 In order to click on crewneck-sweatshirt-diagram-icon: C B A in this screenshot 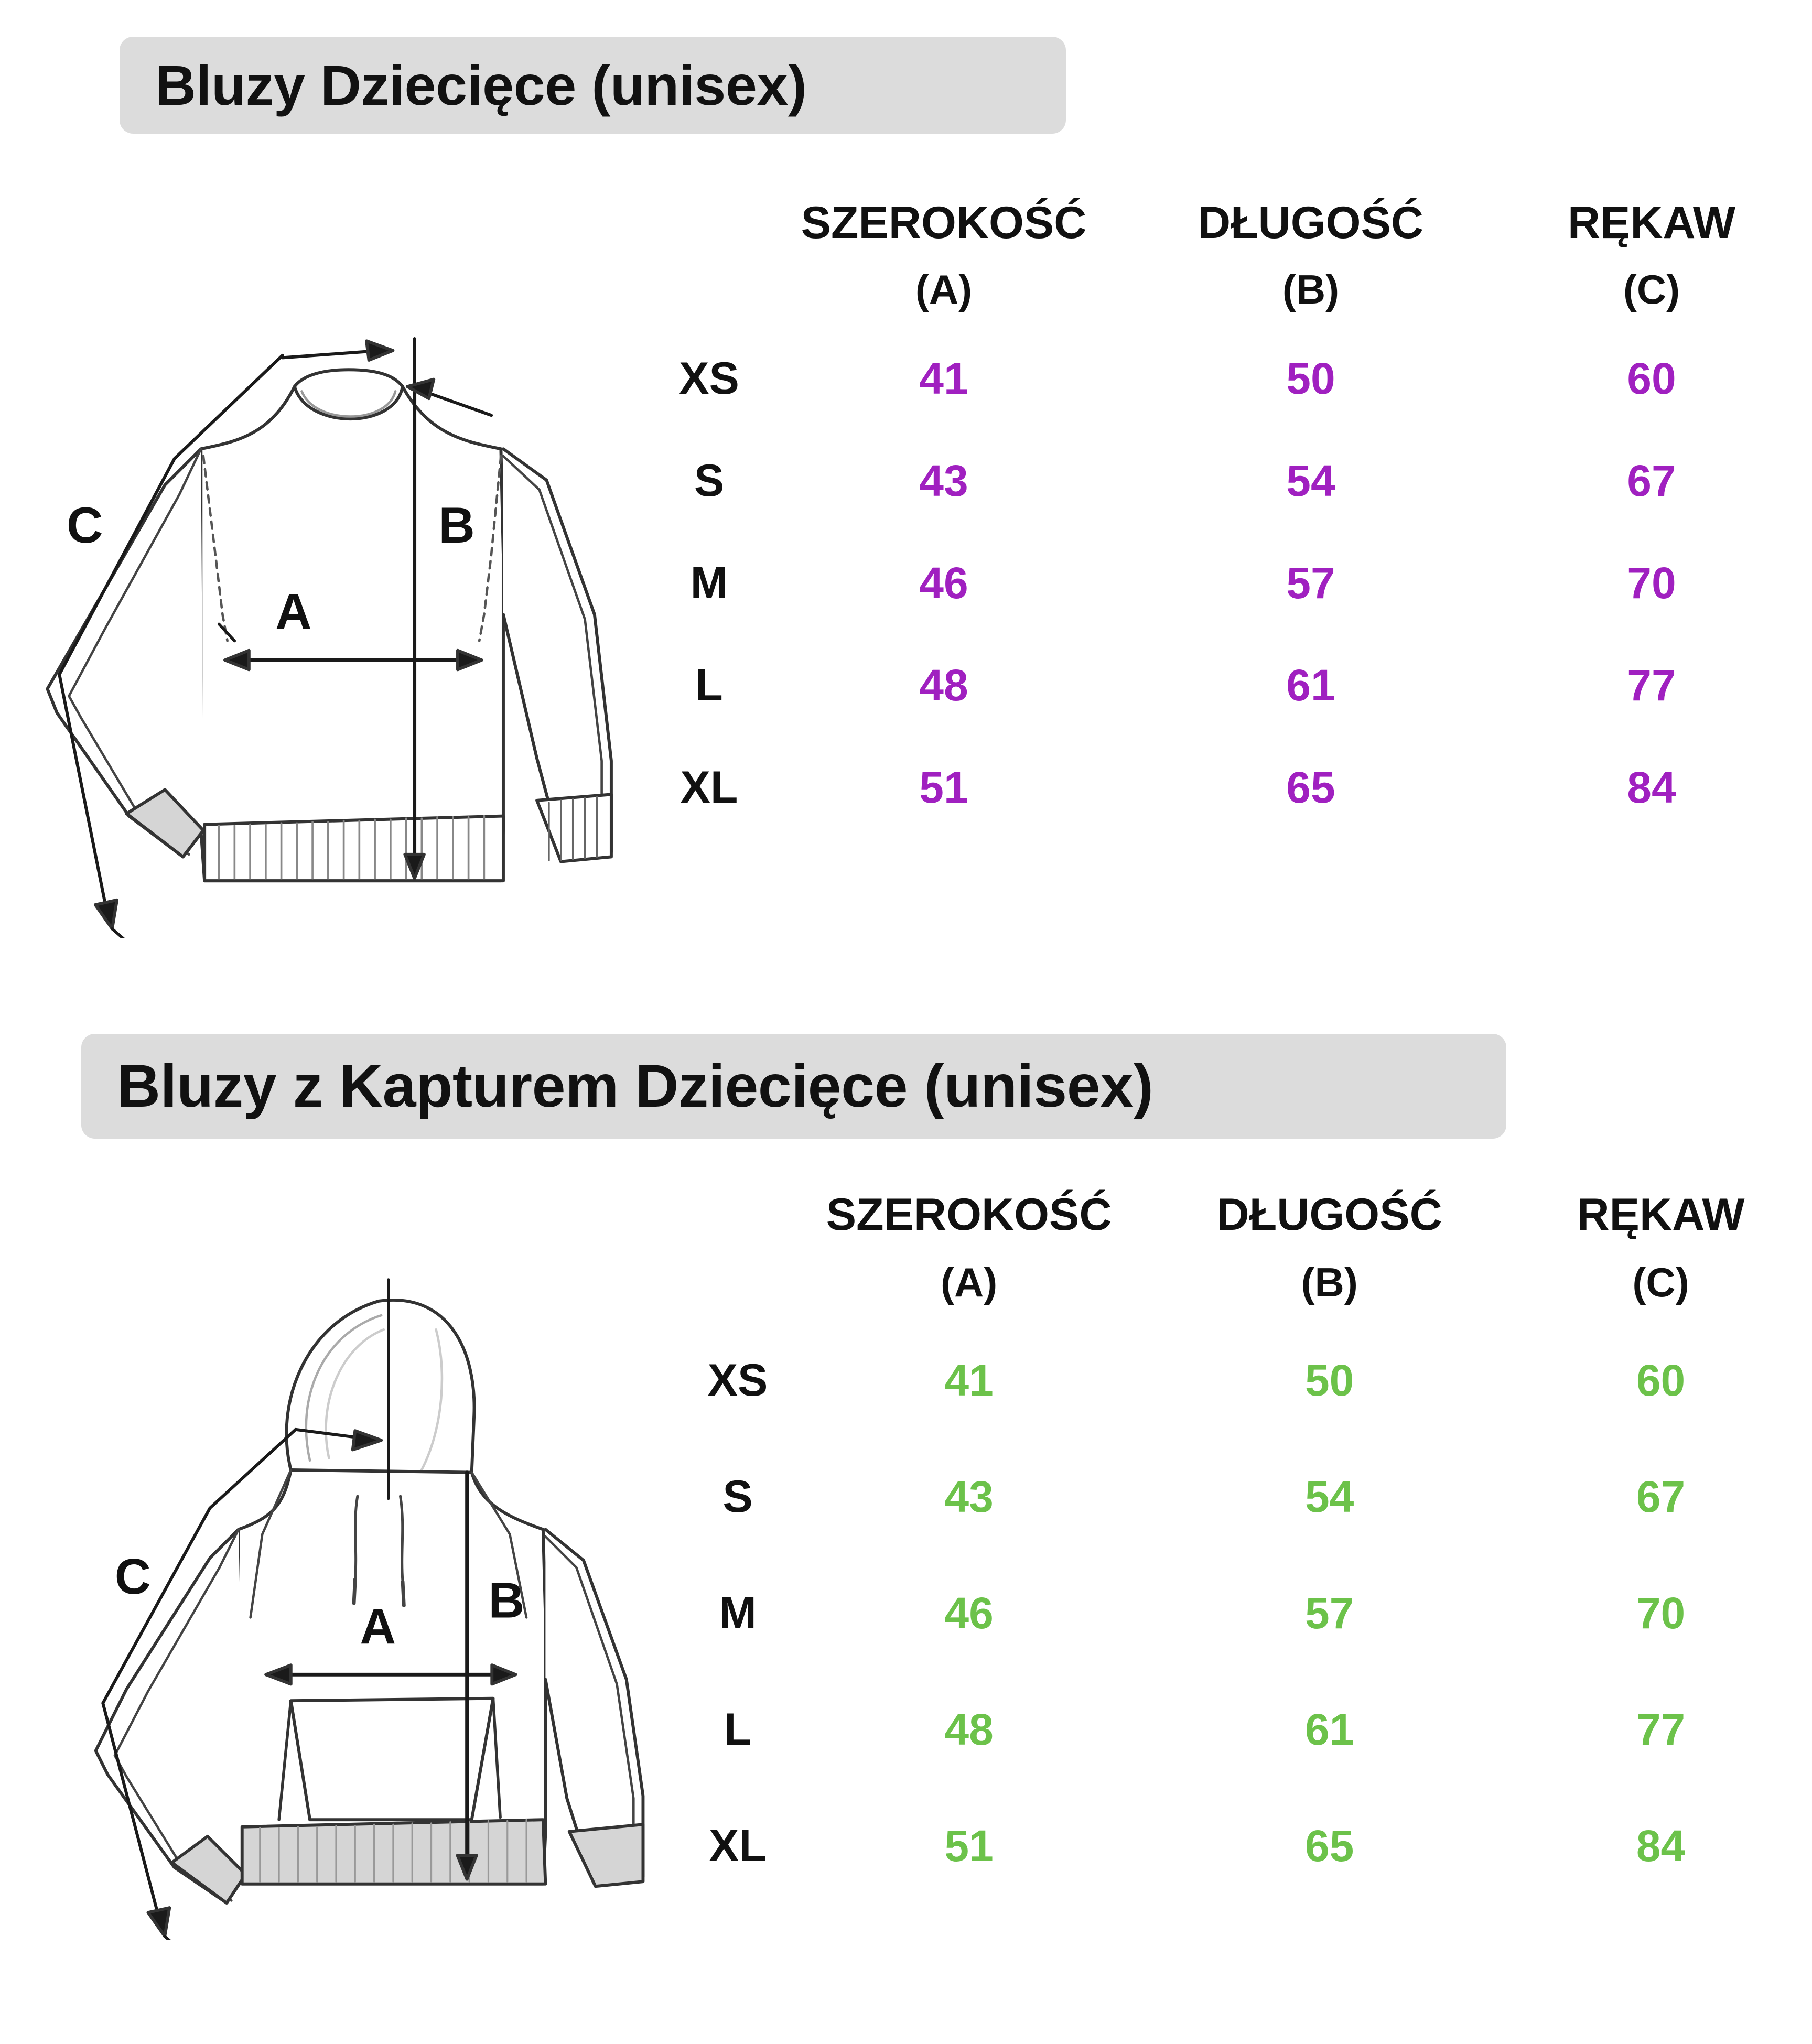, I will do `click(329, 637)`.